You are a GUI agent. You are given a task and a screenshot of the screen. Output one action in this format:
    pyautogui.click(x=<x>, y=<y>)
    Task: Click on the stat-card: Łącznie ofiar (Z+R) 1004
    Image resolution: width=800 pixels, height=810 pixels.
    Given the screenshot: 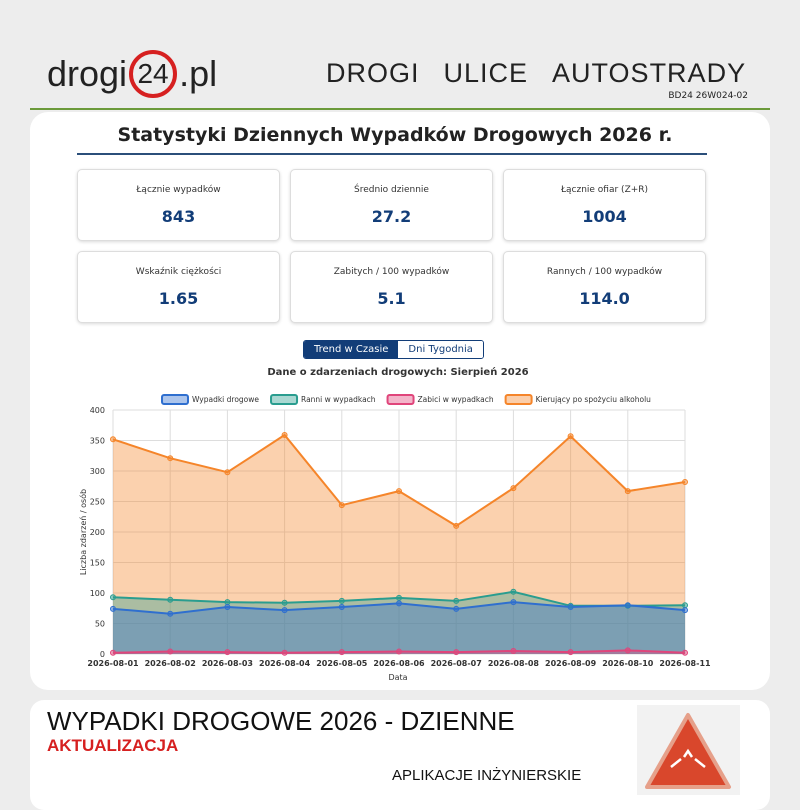 What is the action you would take?
    pyautogui.click(x=604, y=205)
    